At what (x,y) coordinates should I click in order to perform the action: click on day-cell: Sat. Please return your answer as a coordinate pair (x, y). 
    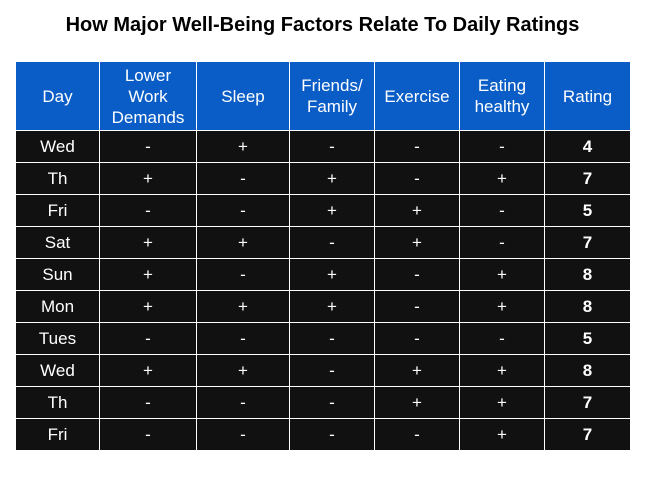
    Looking at the image, I should click on (57, 242).